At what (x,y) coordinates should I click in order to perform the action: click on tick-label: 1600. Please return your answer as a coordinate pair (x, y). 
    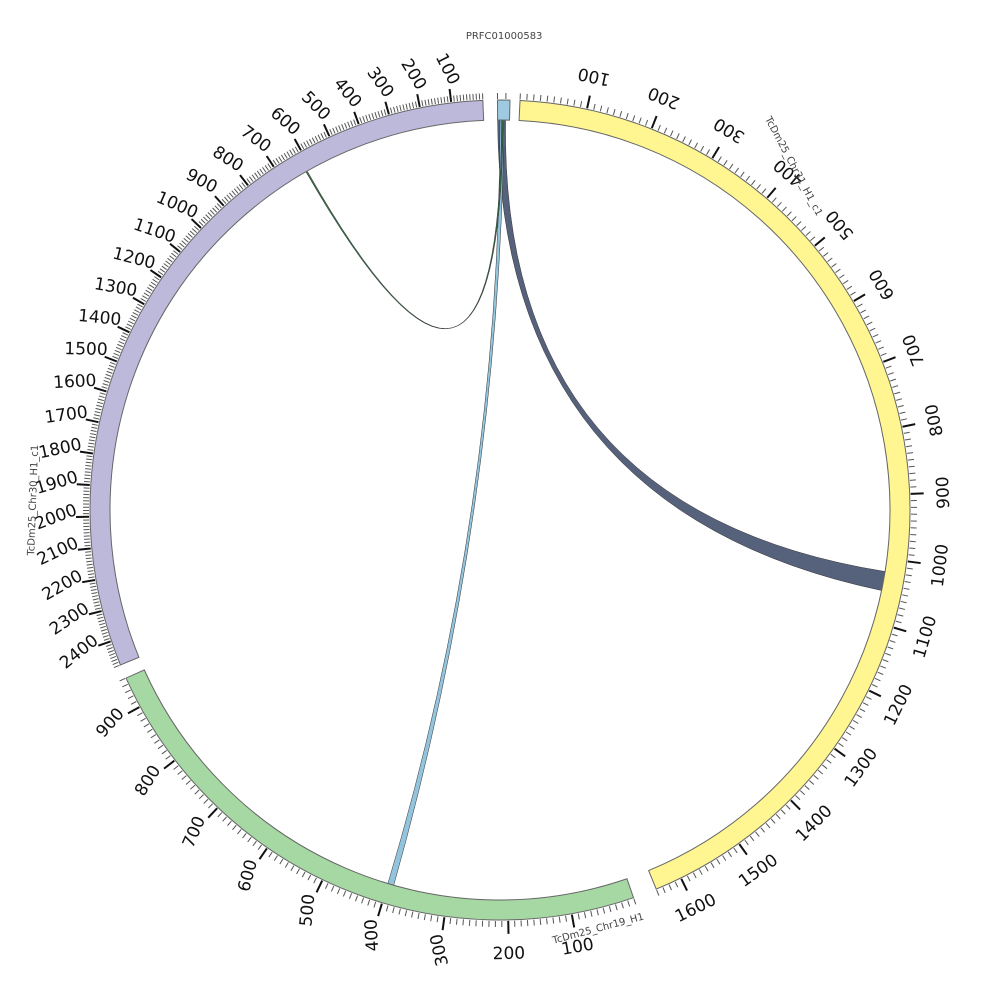
    Looking at the image, I should click on (696, 908).